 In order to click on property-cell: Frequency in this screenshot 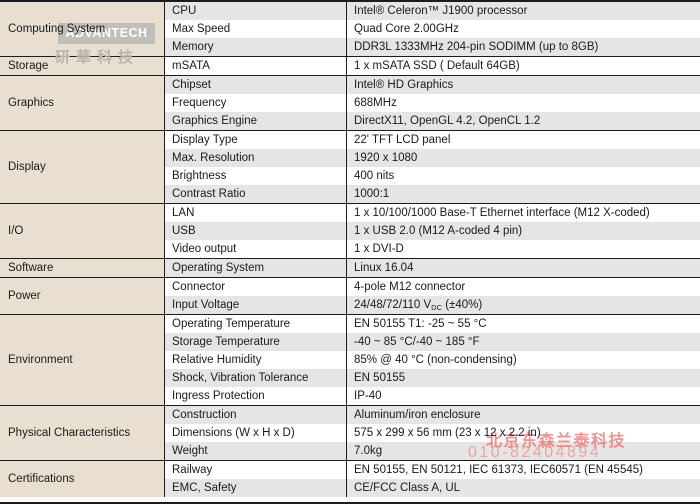, I will do `click(256, 103)`.